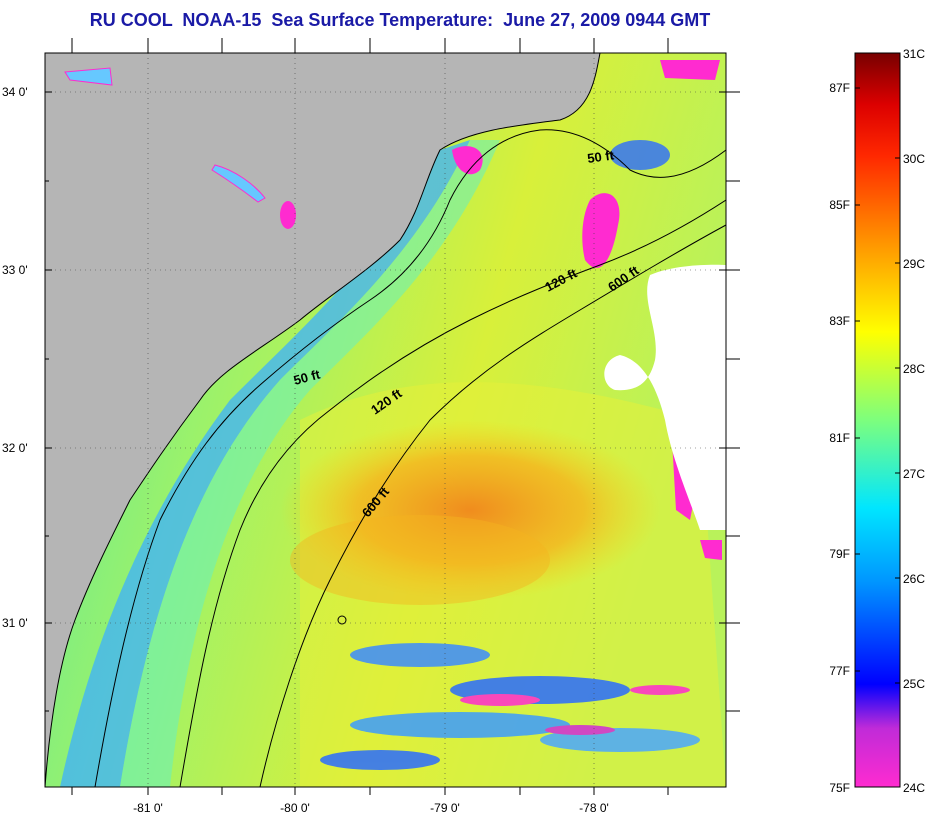 This screenshot has width=936, height=817. What do you see at coordinates (914, 369) in the screenshot?
I see `colorbar-label-28c: 28C` at bounding box center [914, 369].